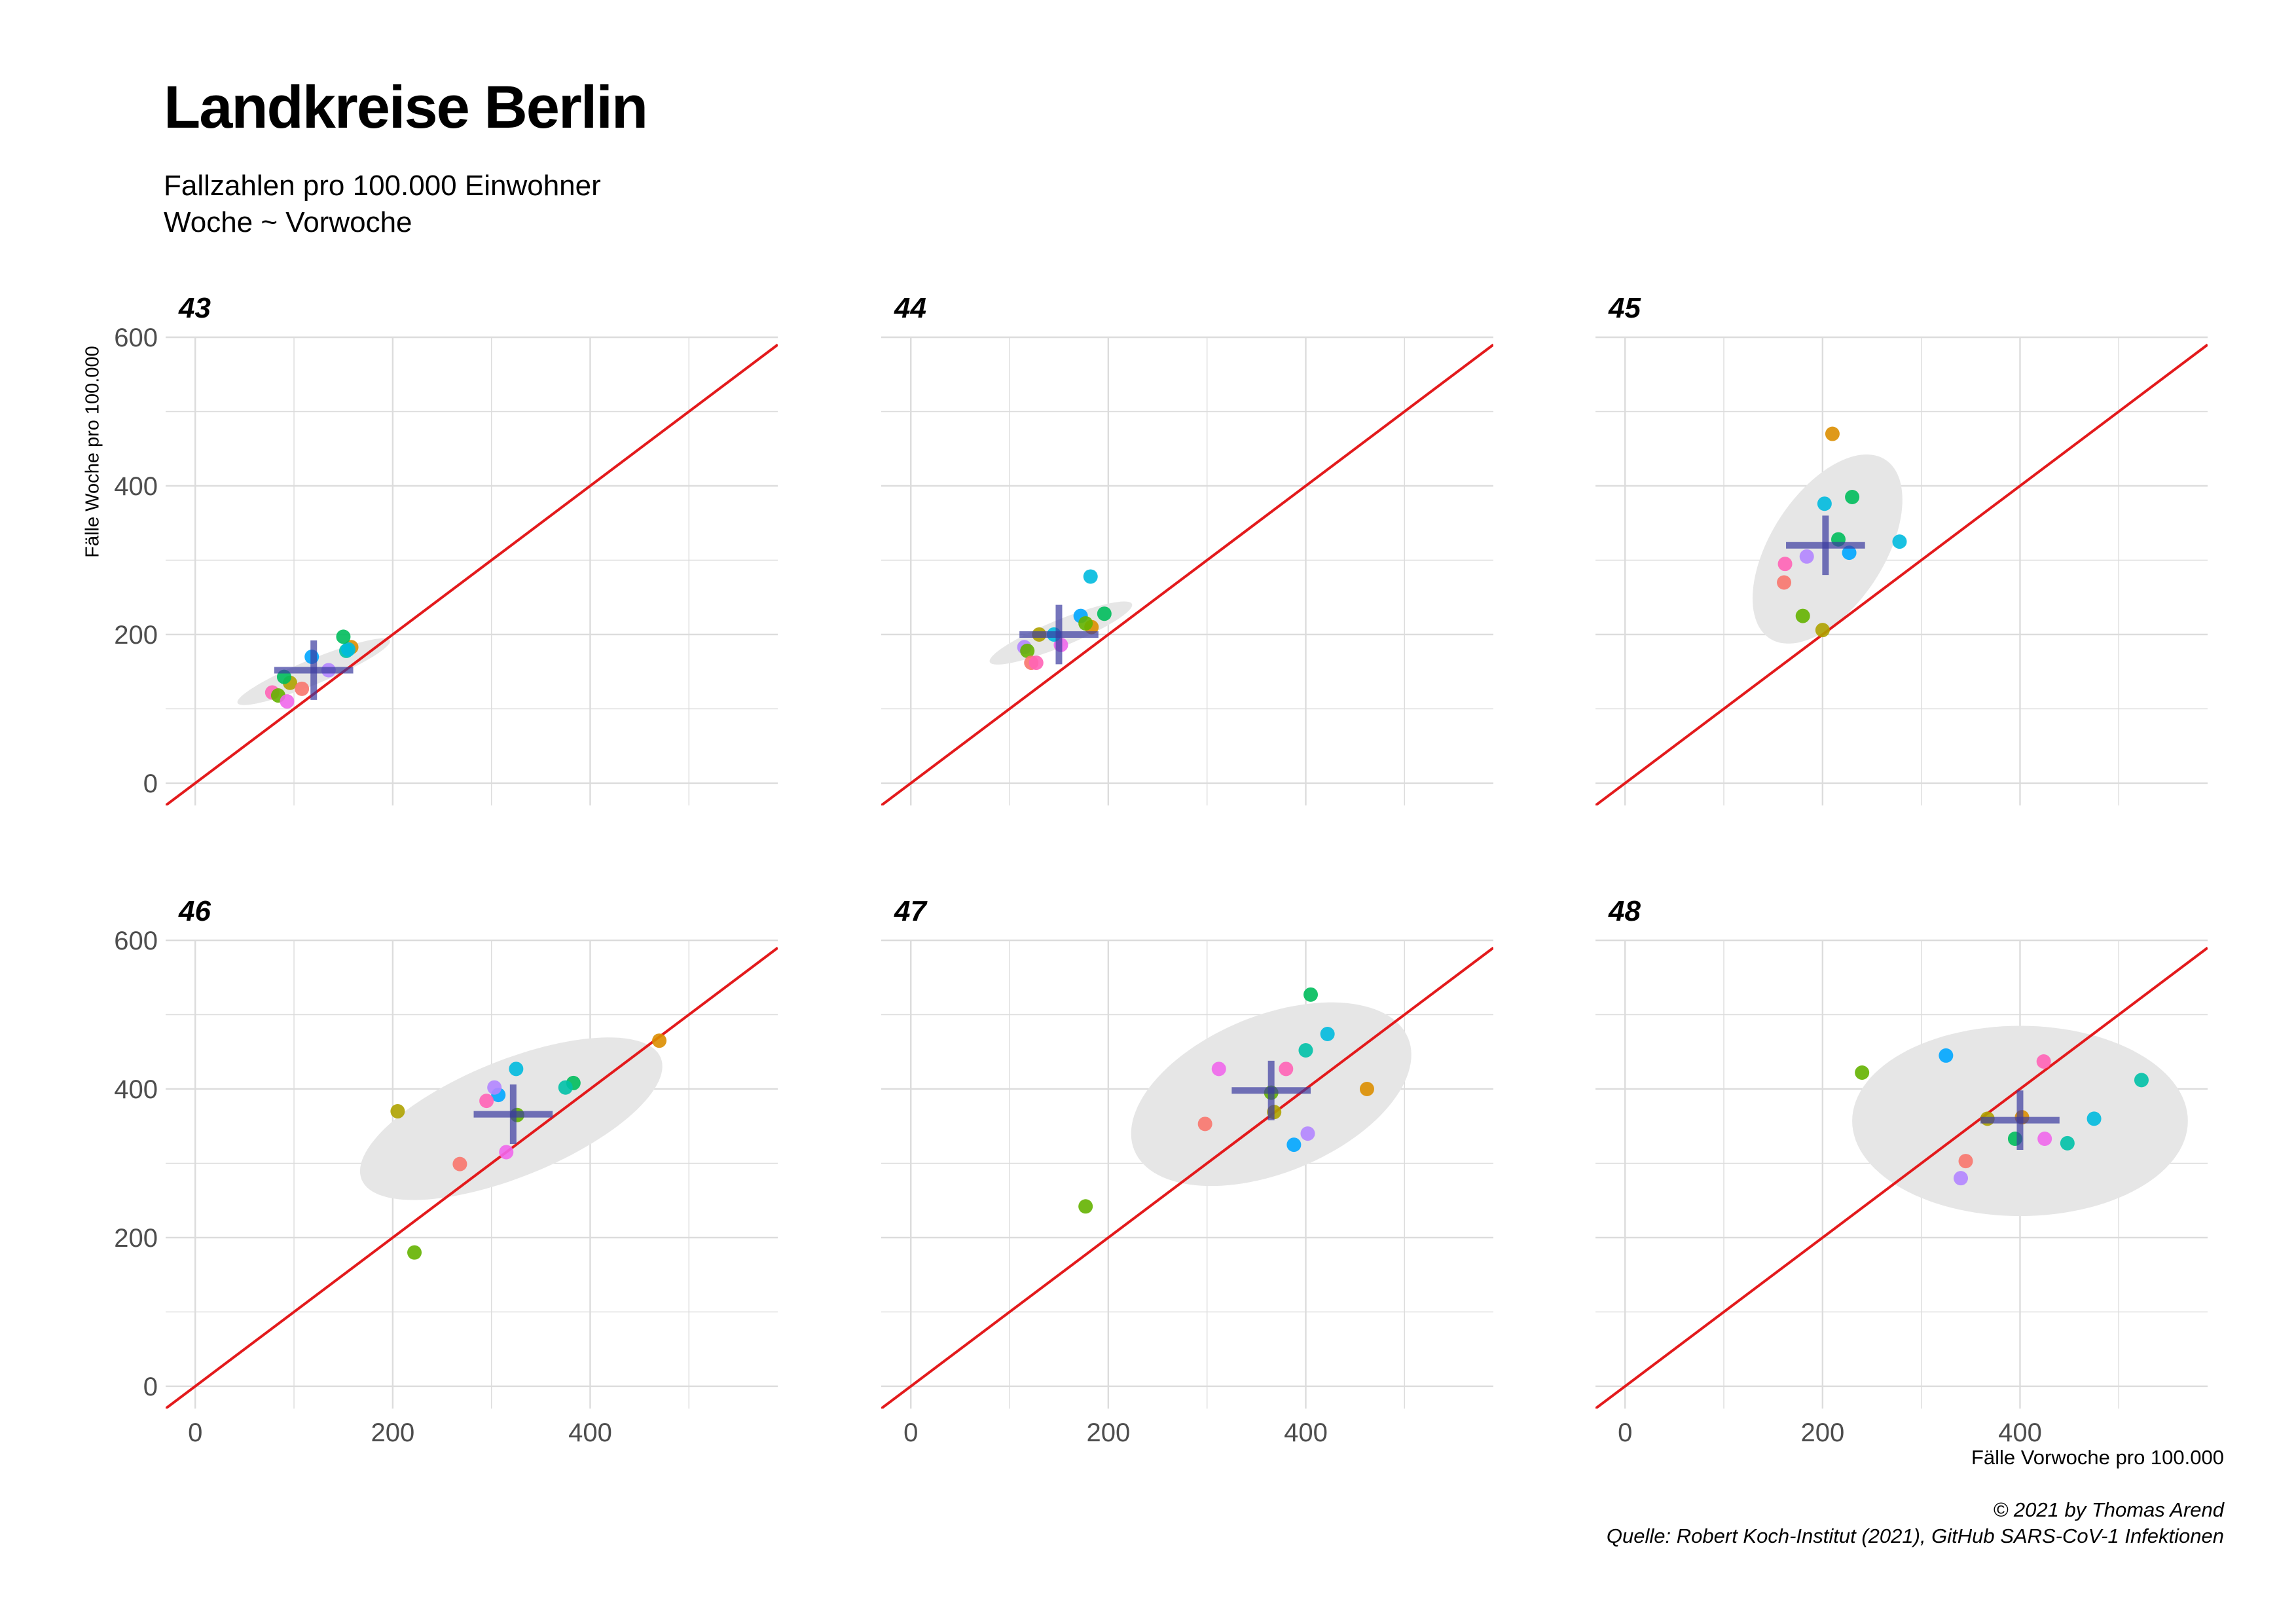 The image size is (2296, 1624). I want to click on facet-panel-47: 47 0 200 400, so click(1187, 1171).